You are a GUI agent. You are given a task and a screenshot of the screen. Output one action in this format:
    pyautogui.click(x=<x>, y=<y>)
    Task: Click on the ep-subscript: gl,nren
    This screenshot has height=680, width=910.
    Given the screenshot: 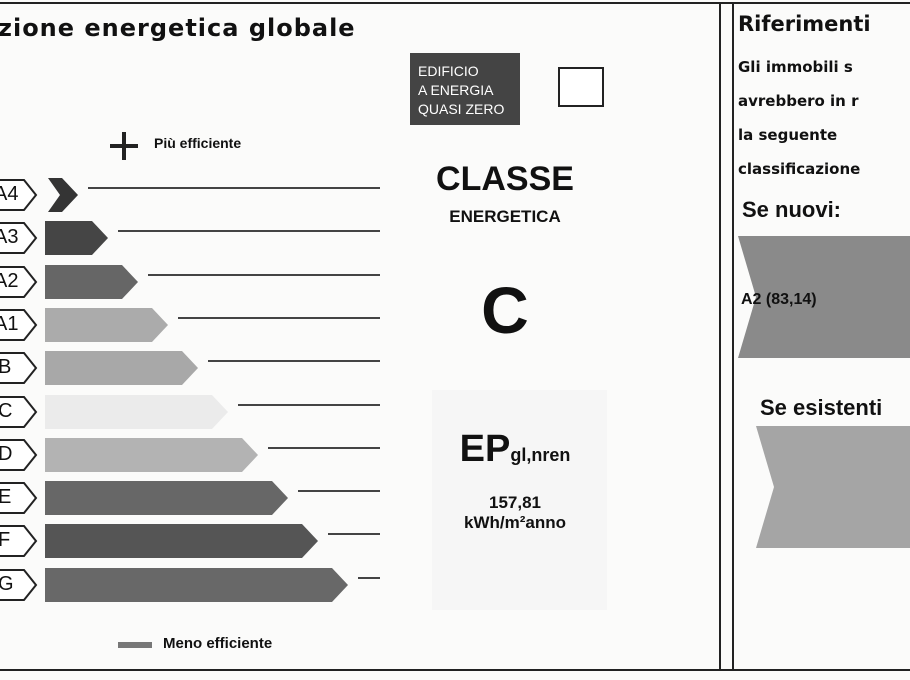 What is the action you would take?
    pyautogui.click(x=540, y=455)
    